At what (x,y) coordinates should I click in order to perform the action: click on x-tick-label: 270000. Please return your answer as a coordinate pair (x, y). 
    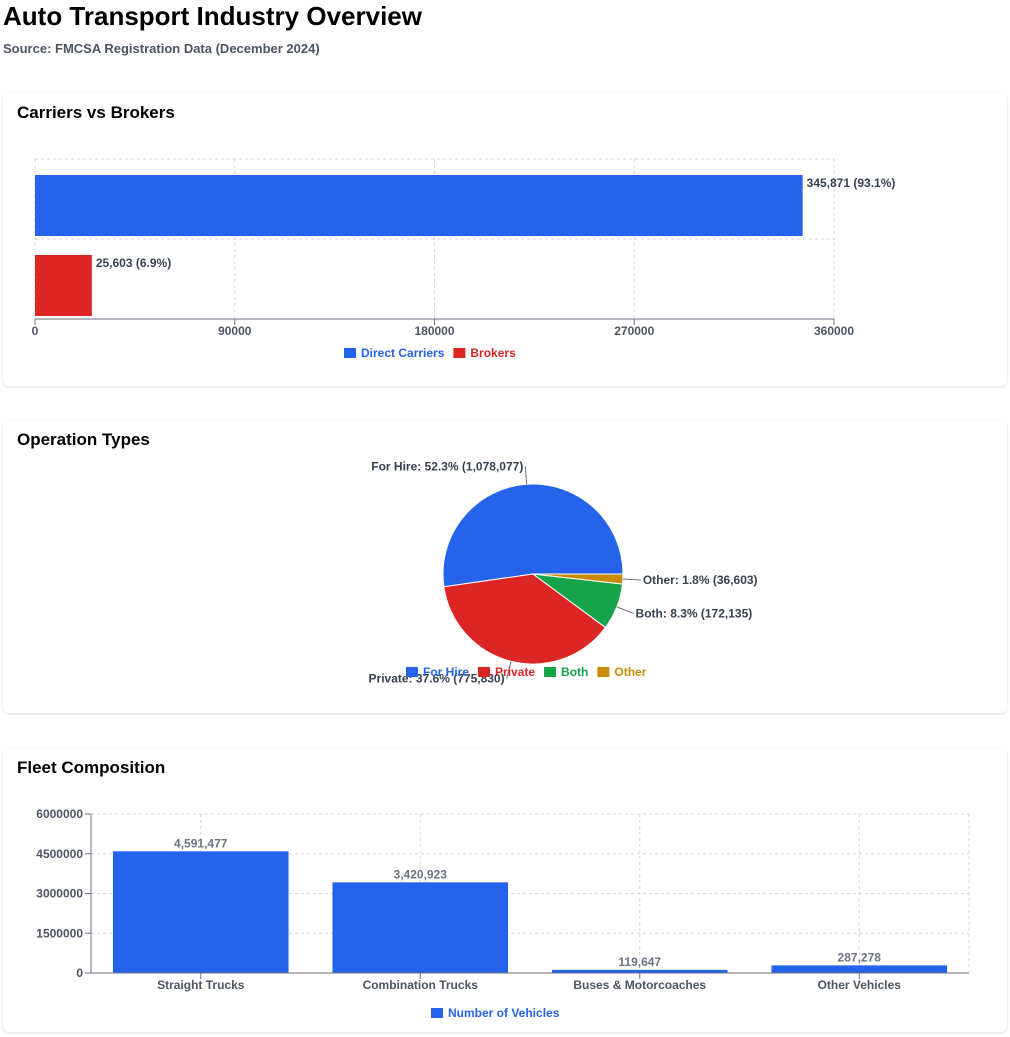
    Looking at the image, I should click on (634, 331).